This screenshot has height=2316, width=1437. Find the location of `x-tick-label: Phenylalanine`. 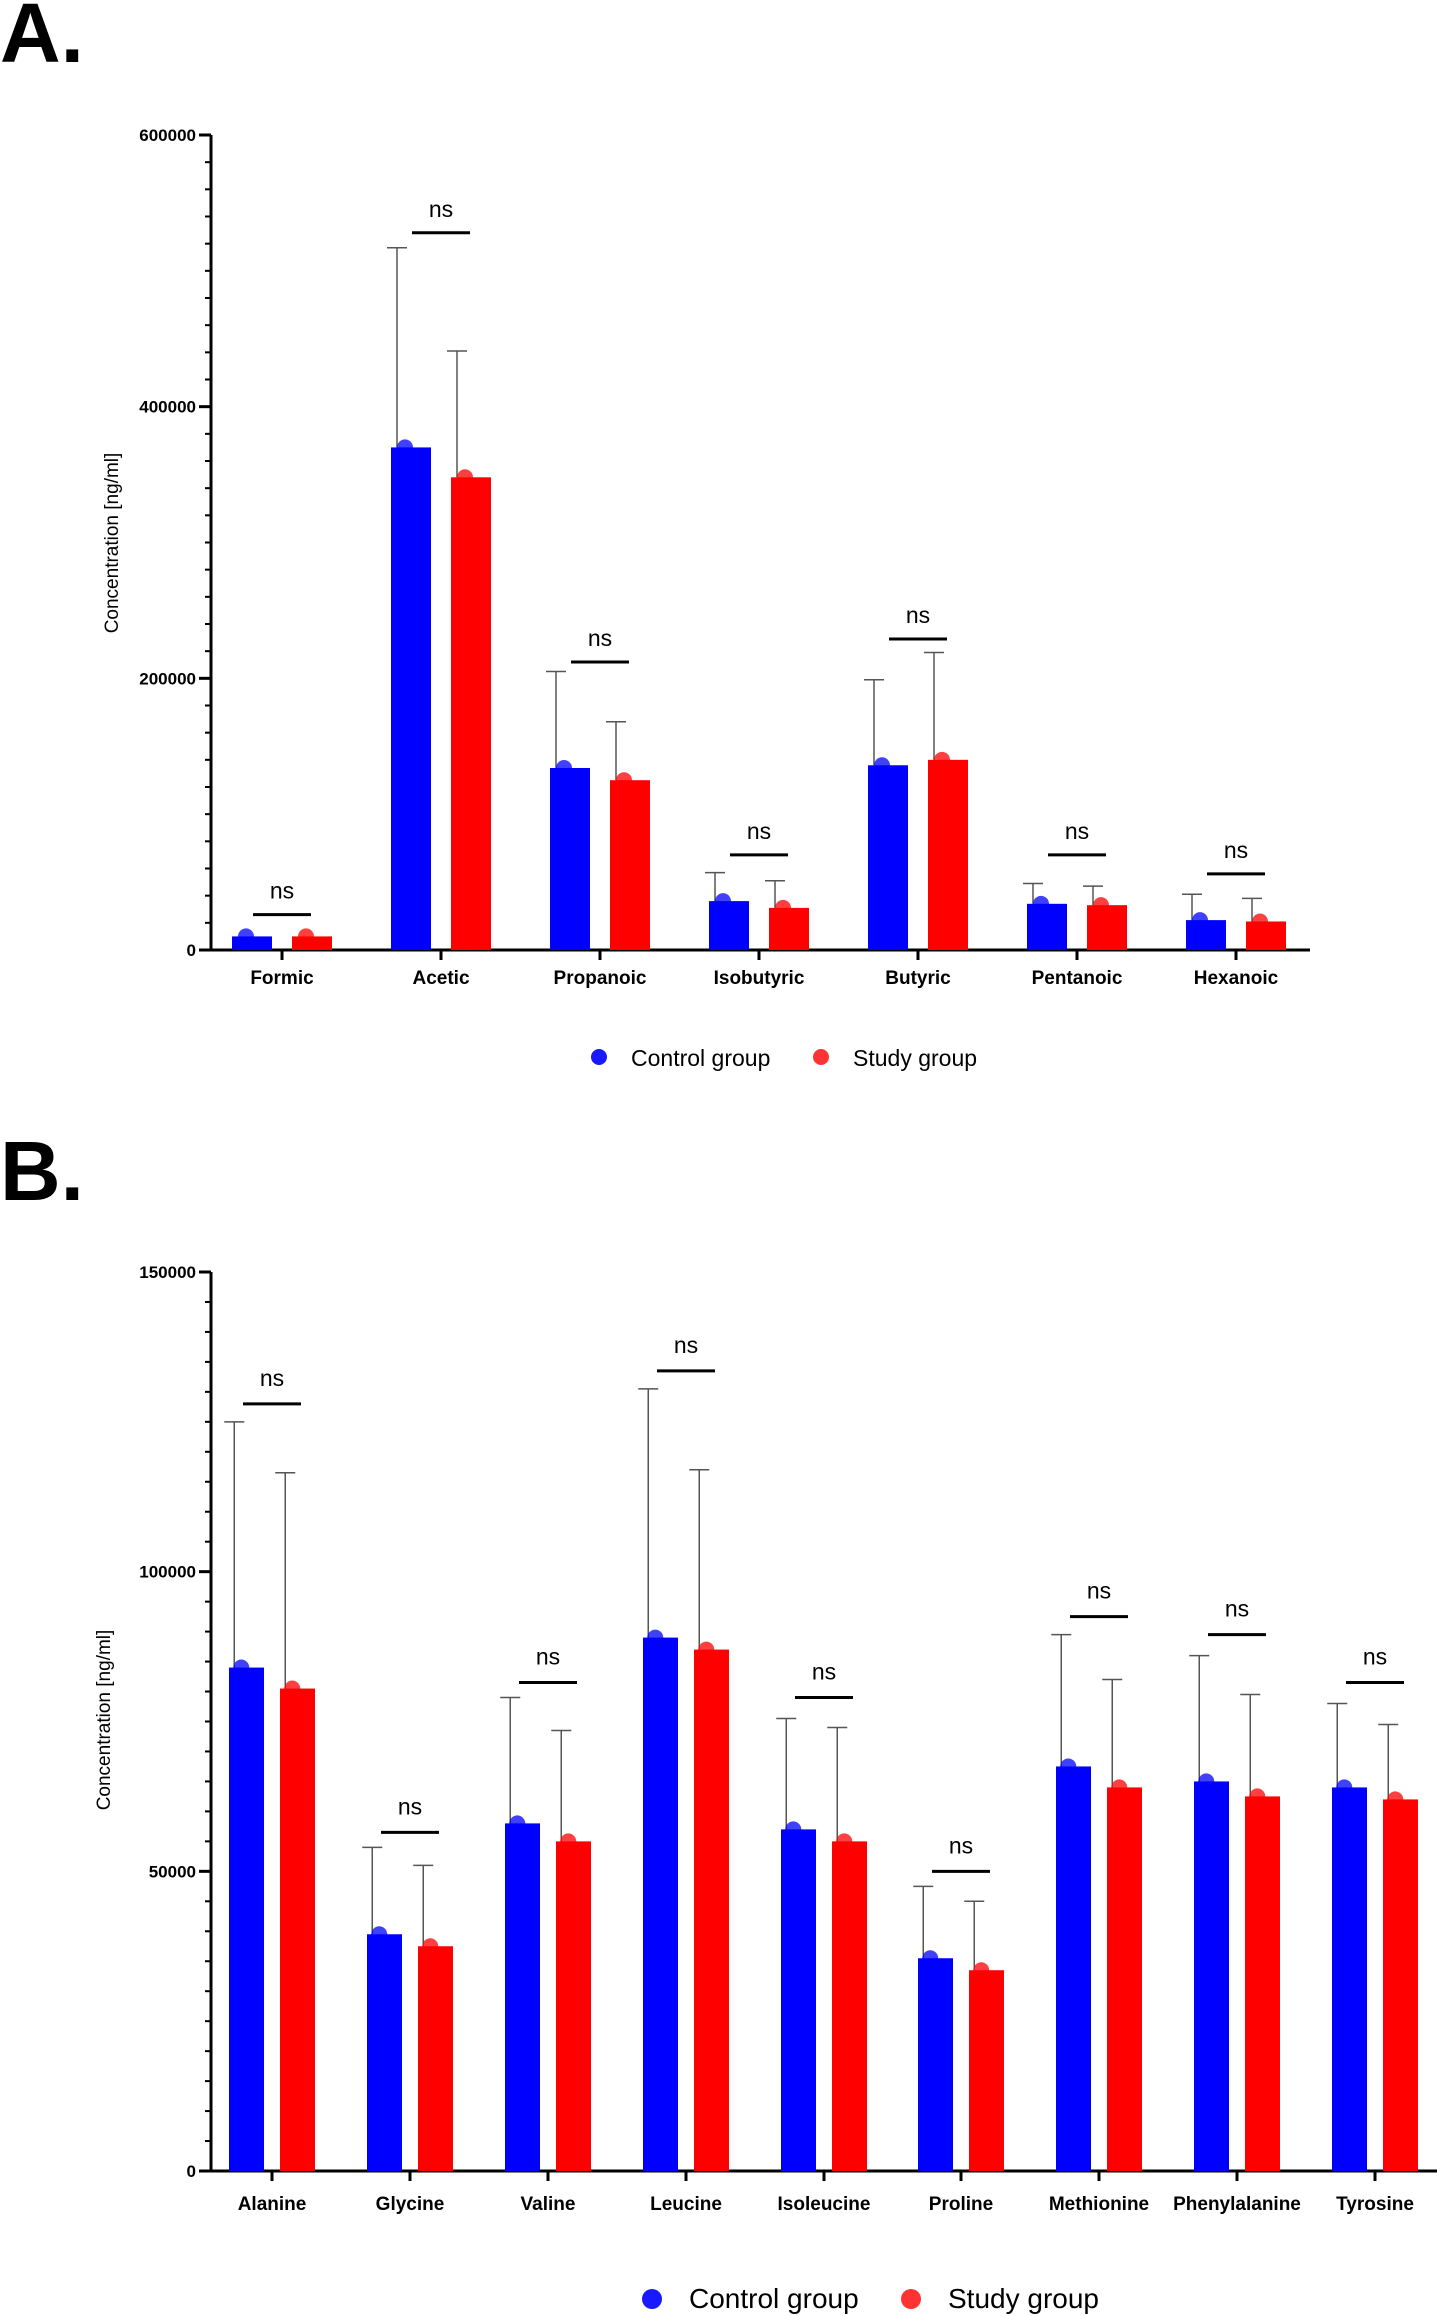

x-tick-label: Phenylalanine is located at coordinates (1237, 2204).